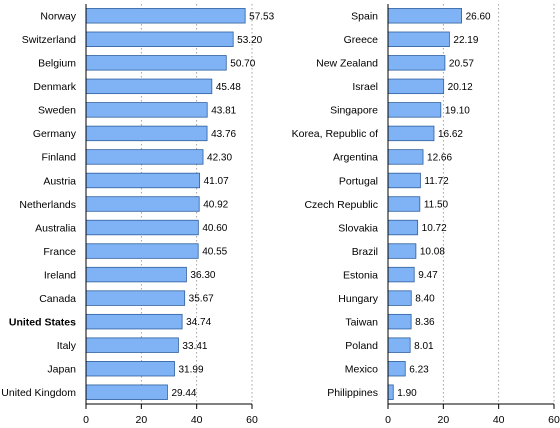 The width and height of the screenshot is (560, 428). I want to click on value-label: 34.74, so click(198, 322).